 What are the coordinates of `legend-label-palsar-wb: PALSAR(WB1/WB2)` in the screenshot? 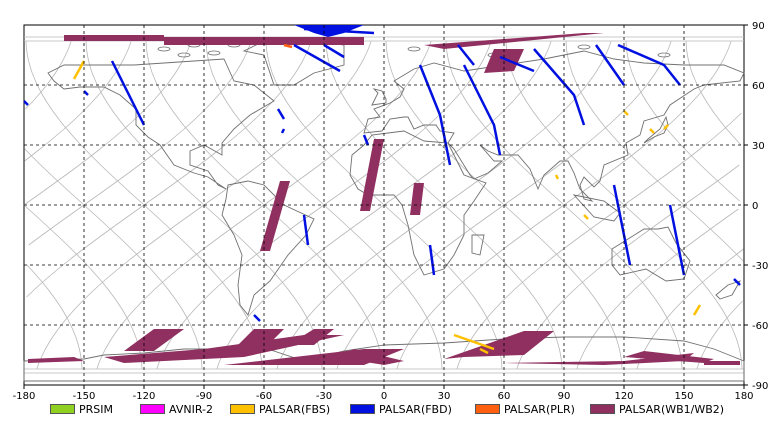 It's located at (672, 409).